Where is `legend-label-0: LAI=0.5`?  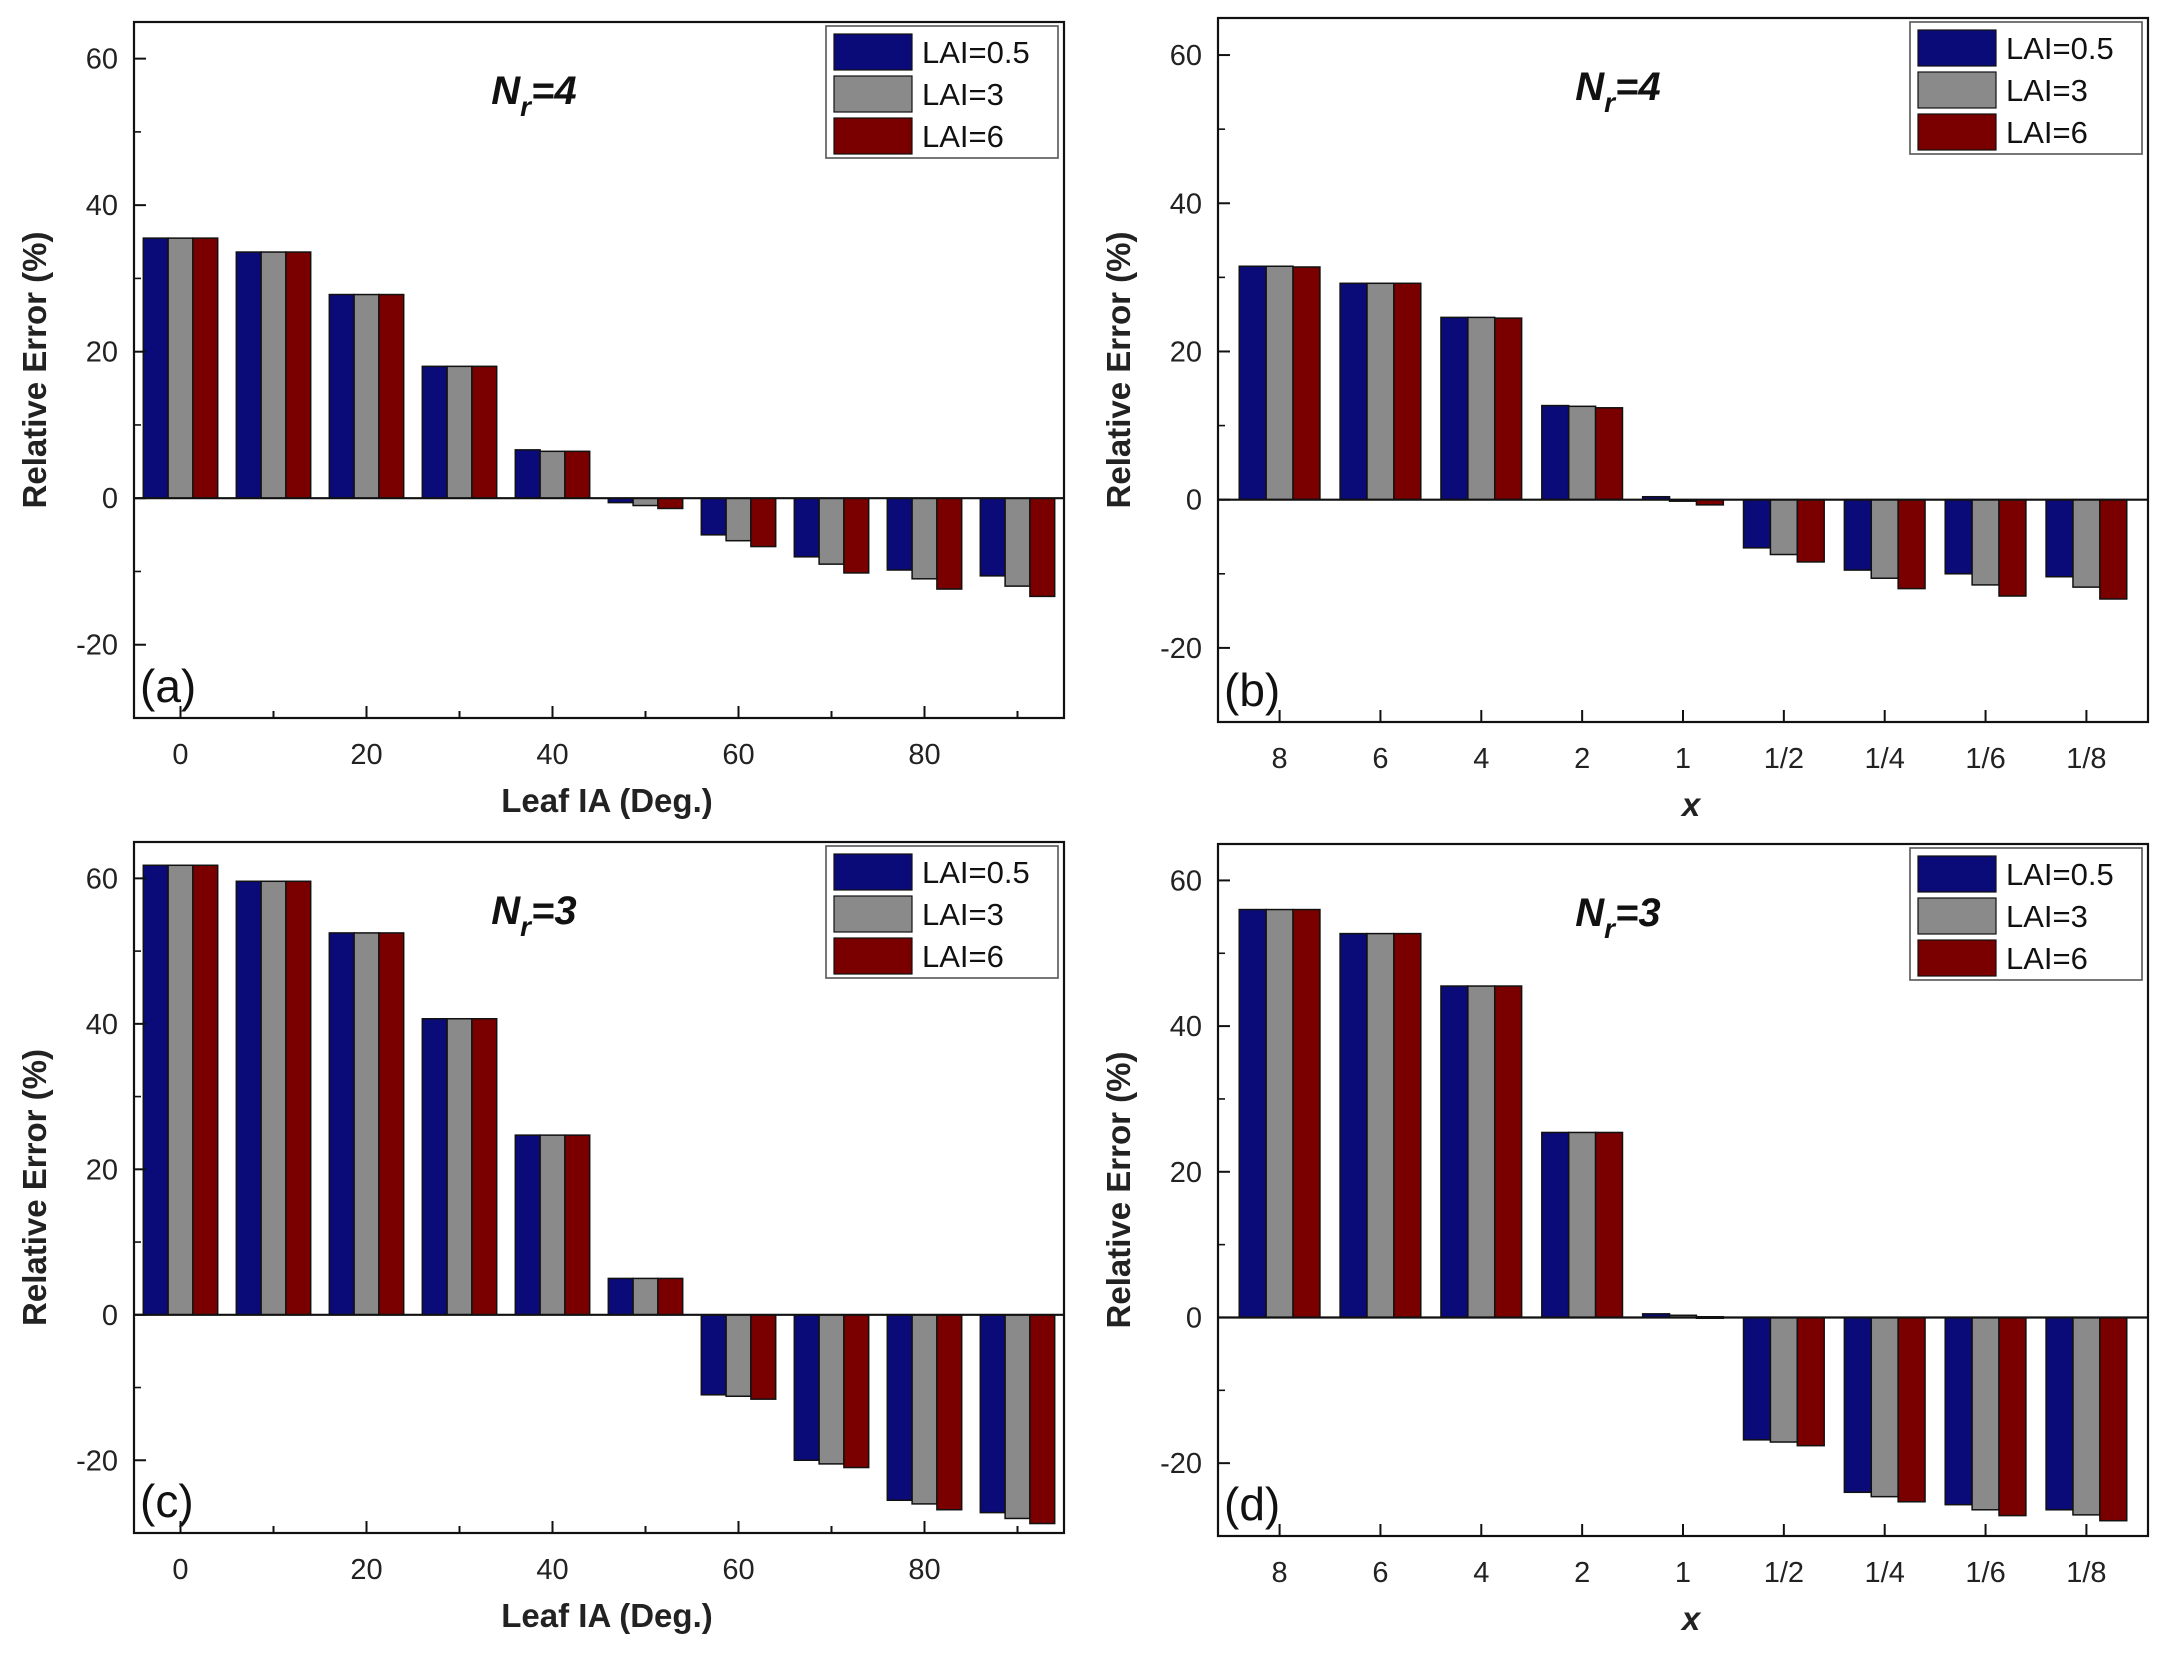 legend-label-0: LAI=0.5 is located at coordinates (976, 872).